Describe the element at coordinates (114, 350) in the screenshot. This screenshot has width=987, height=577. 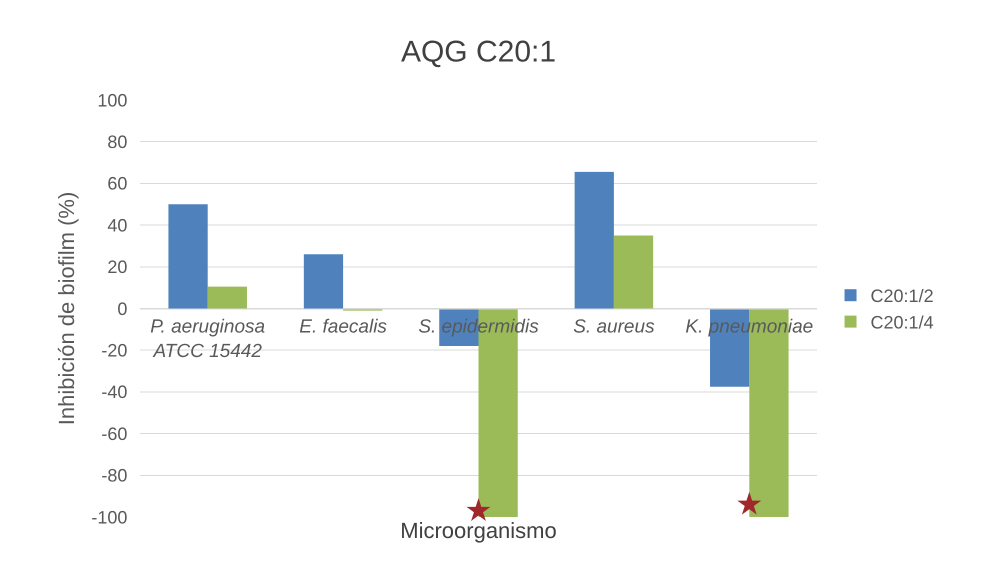
I see `y-tick-label: -20` at that location.